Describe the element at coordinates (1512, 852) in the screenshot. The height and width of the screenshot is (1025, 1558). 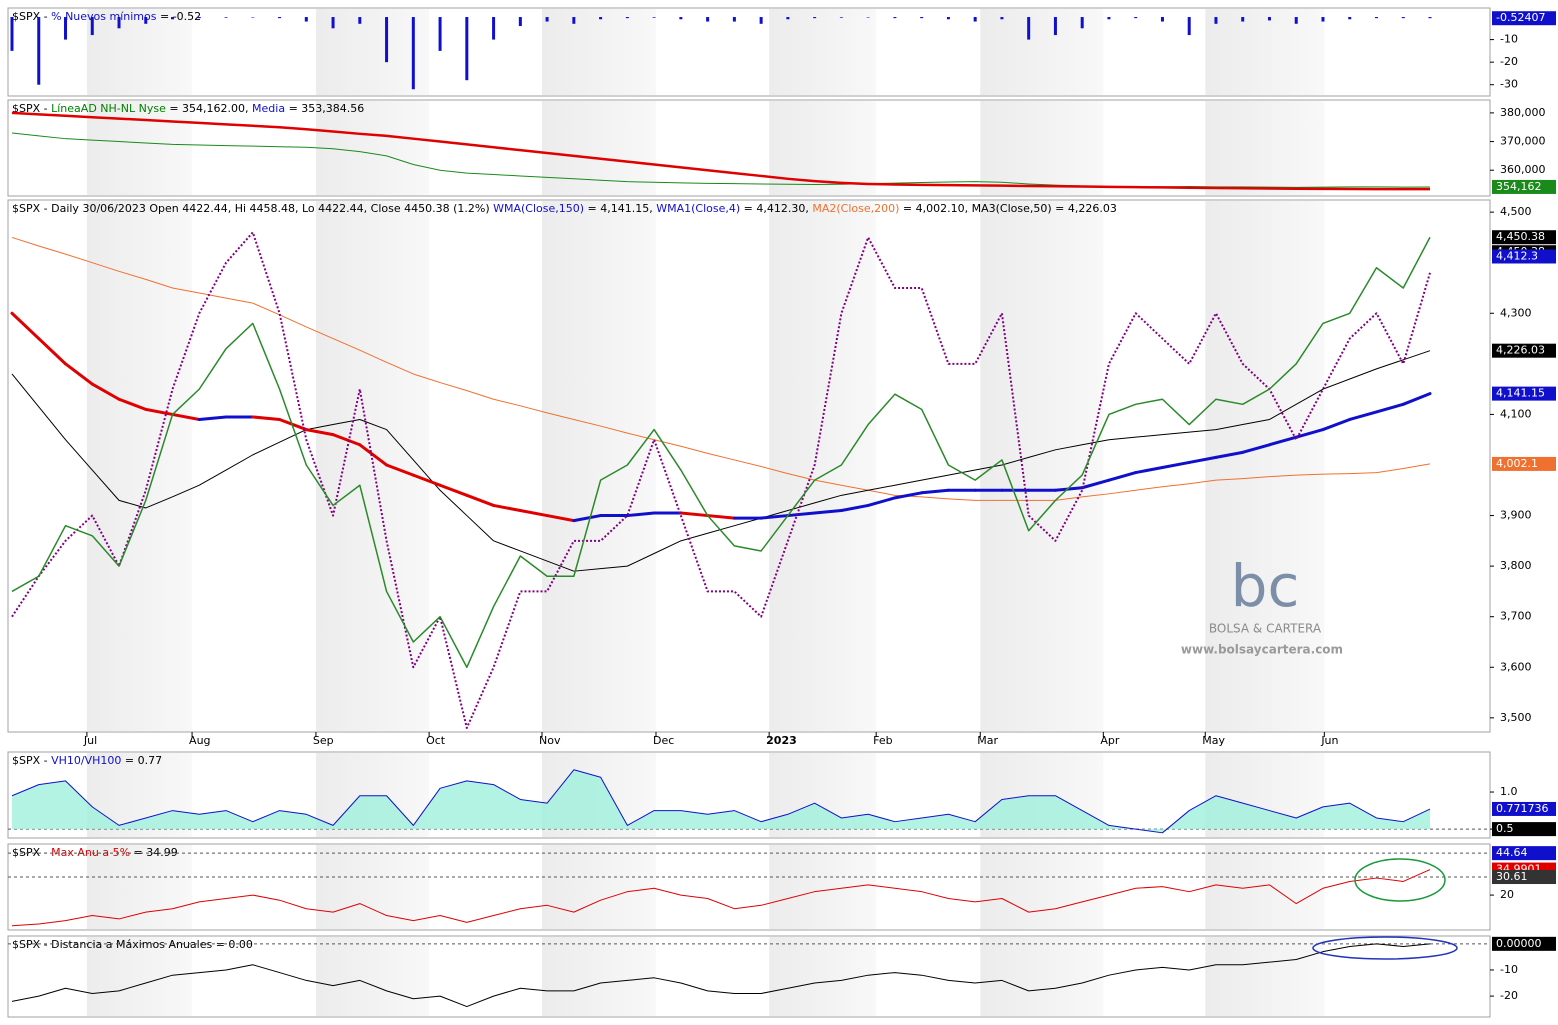
I see `value-box-label: 44.64` at that location.